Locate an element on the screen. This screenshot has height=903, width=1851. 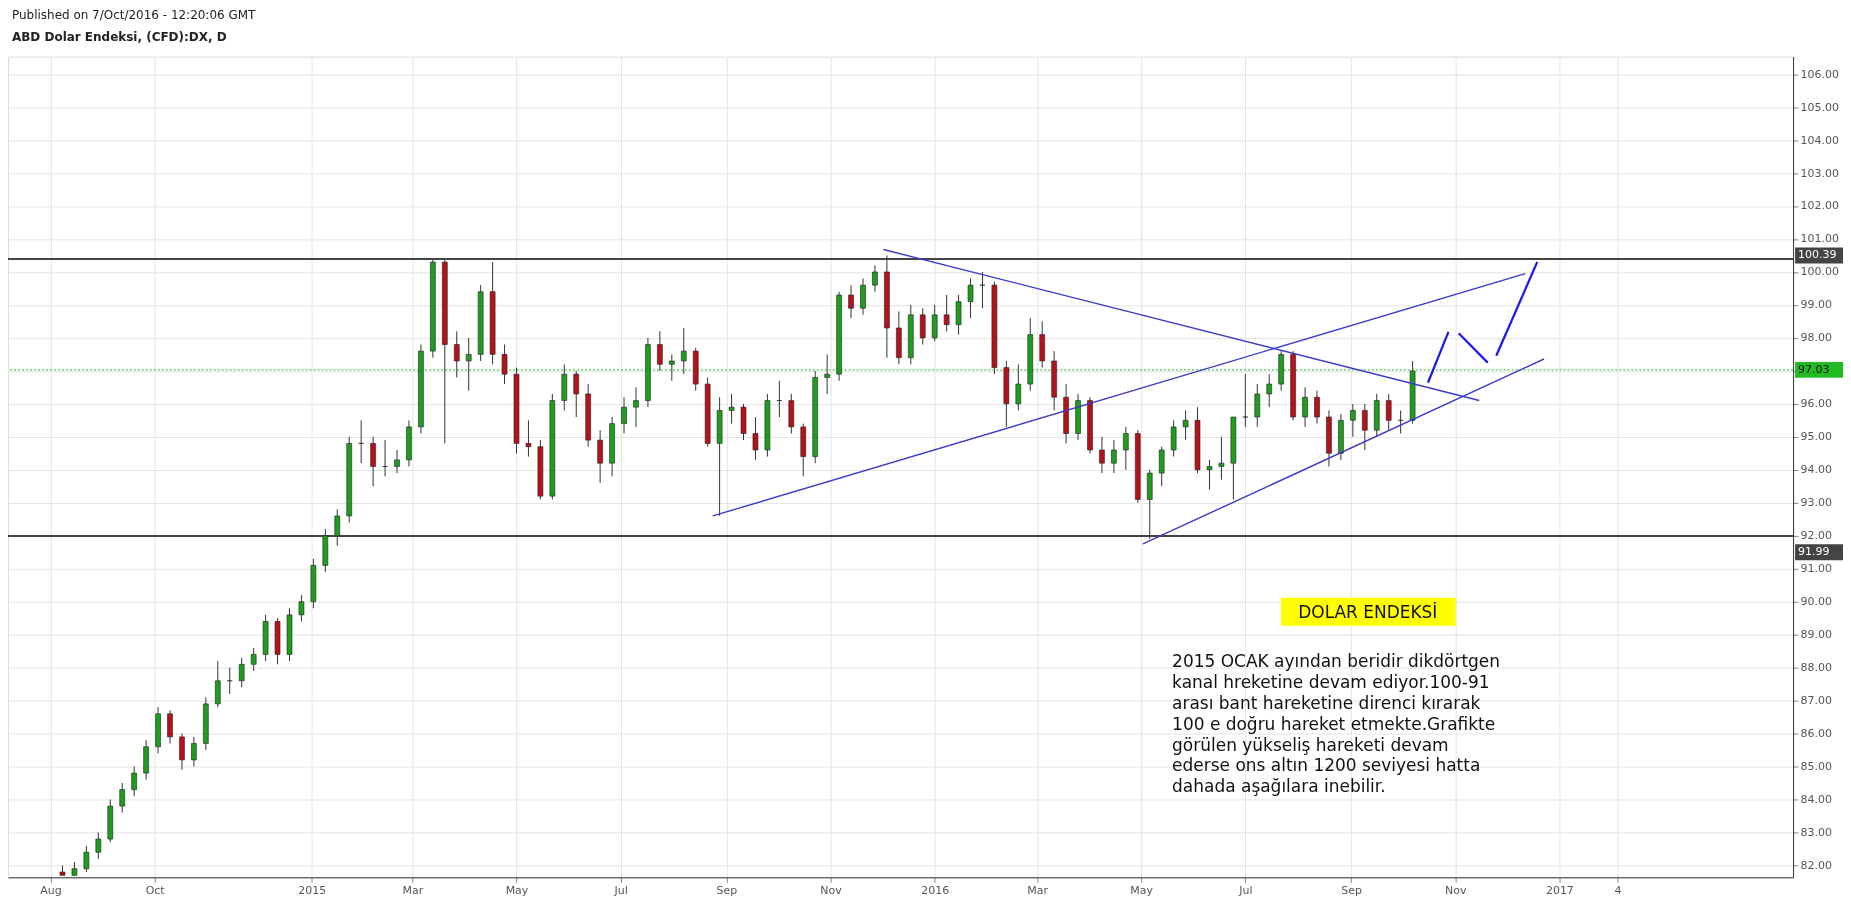
text: Published on 7/Oct/2016 - 12:20:06 GMT is located at coordinates (134, 14).